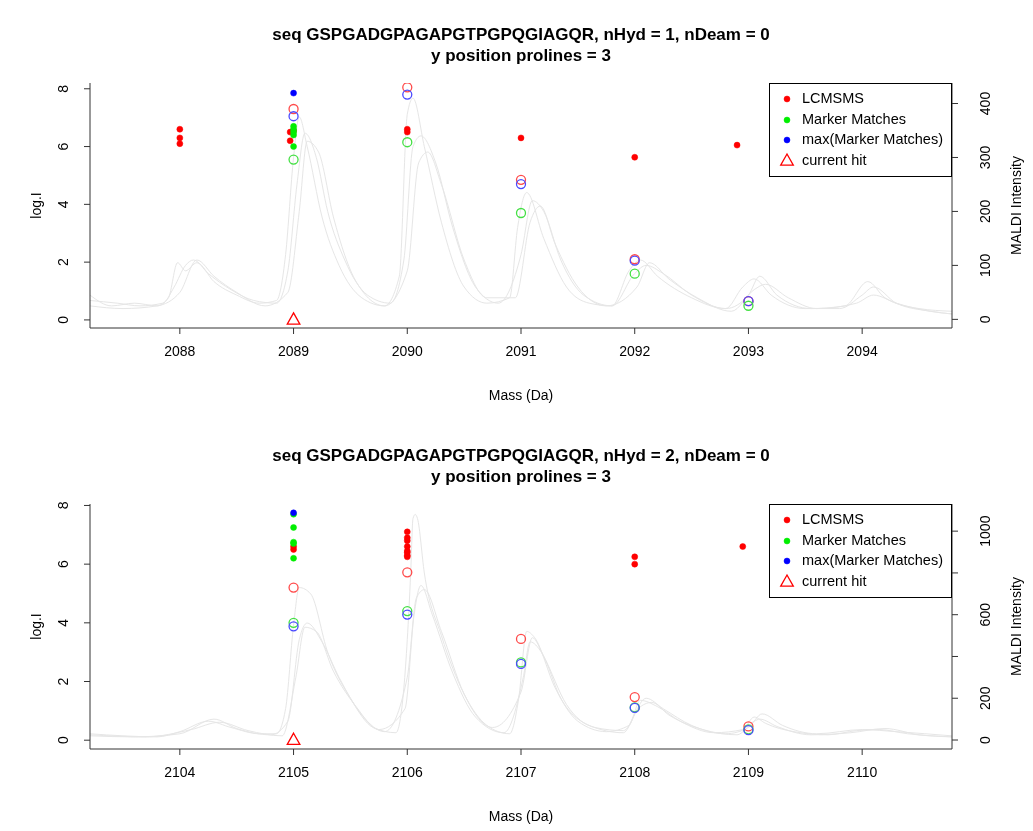 Image resolution: width=1033 pixels, height=831 pixels. I want to click on x-tick-label: 2110, so click(862, 771).